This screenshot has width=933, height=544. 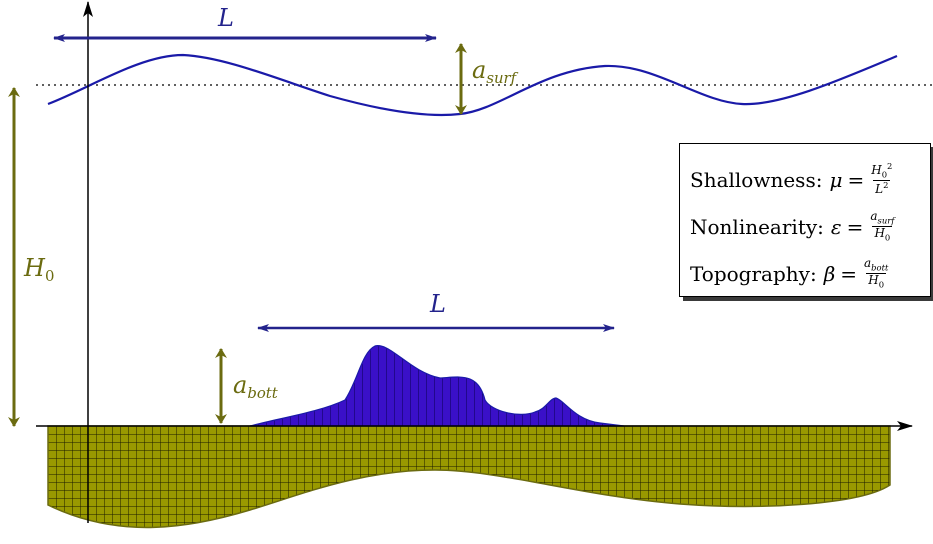 What do you see at coordinates (829, 273) in the screenshot?
I see `topography-symbol: β` at bounding box center [829, 273].